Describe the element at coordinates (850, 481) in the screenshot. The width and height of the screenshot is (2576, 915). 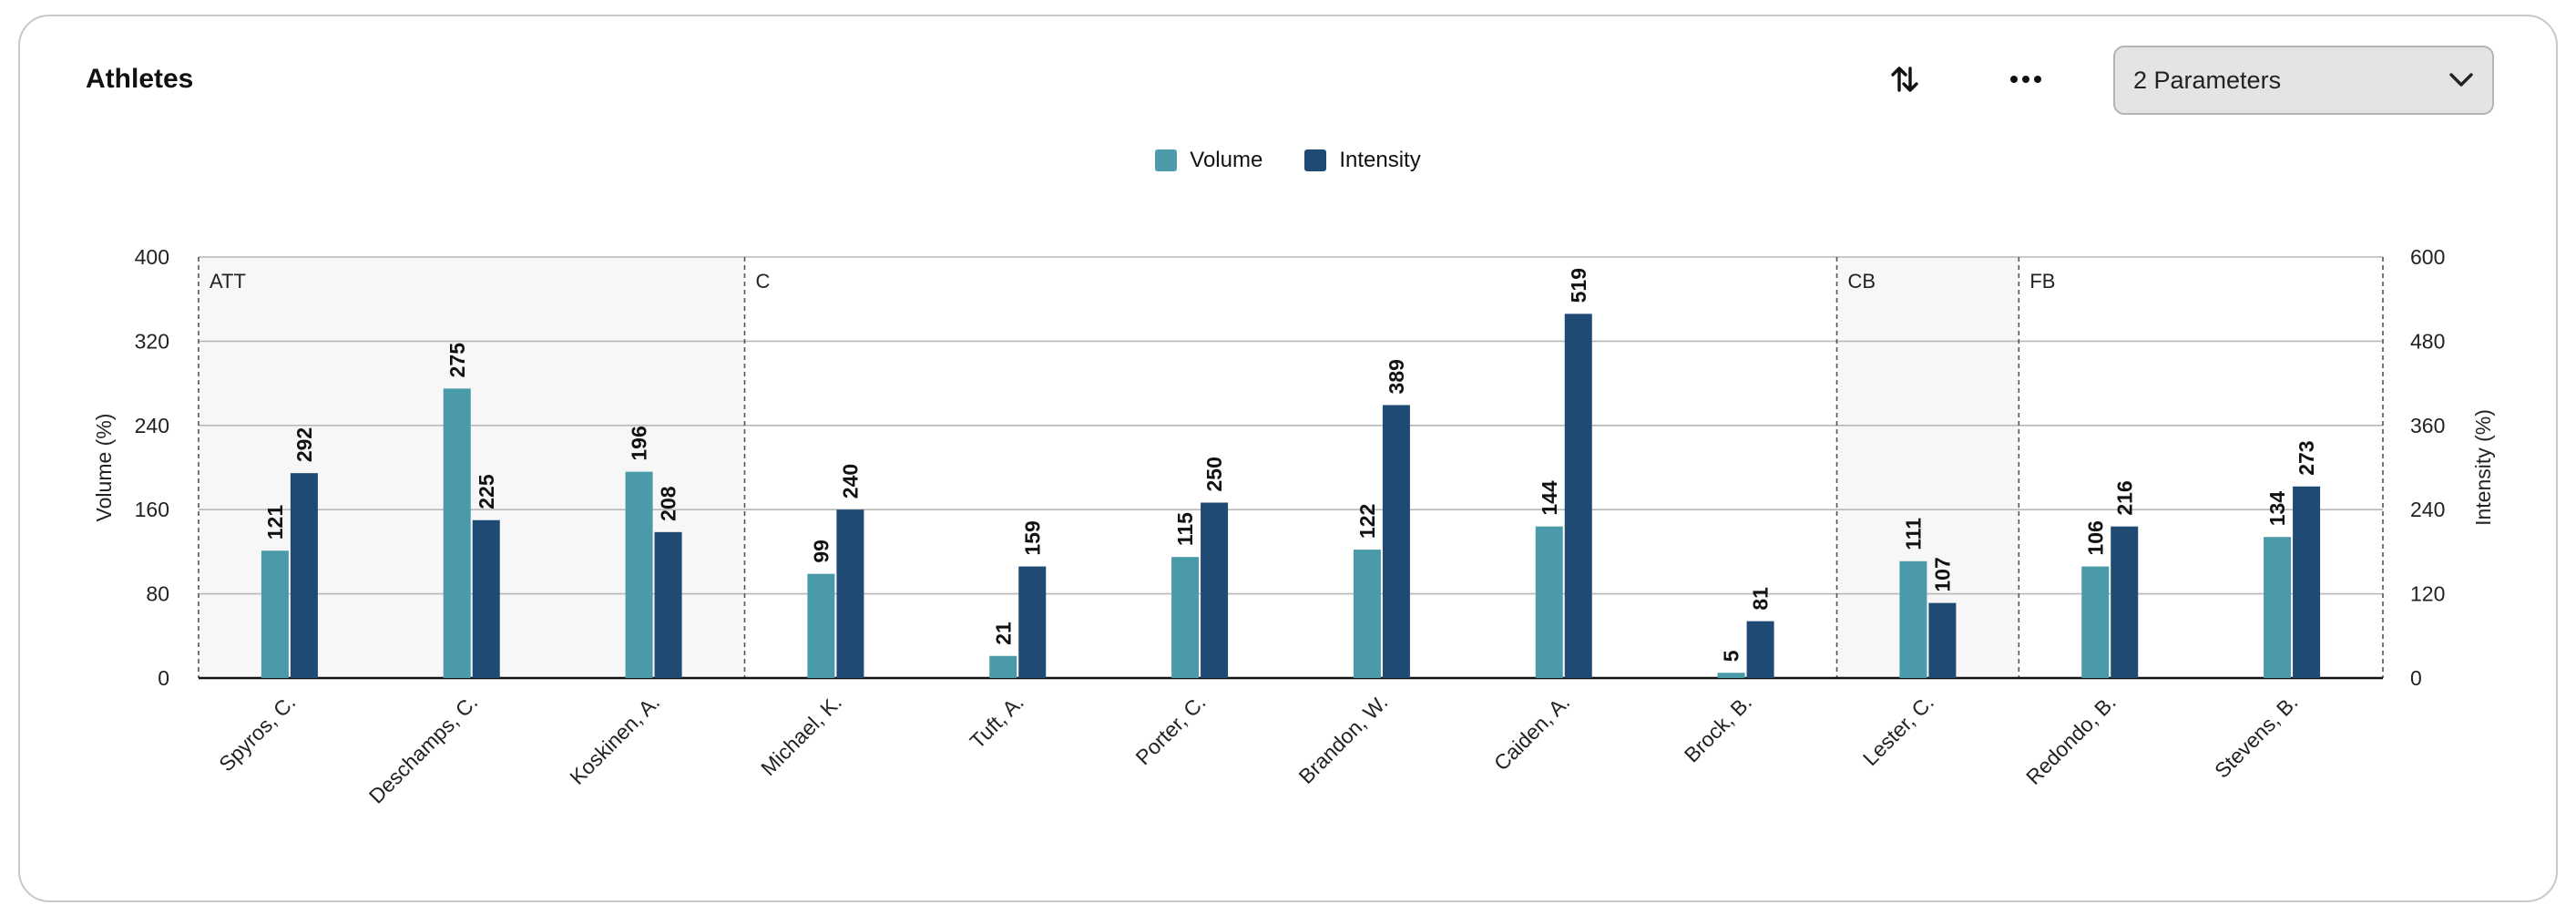
I see `data-label-intensity: 240` at that location.